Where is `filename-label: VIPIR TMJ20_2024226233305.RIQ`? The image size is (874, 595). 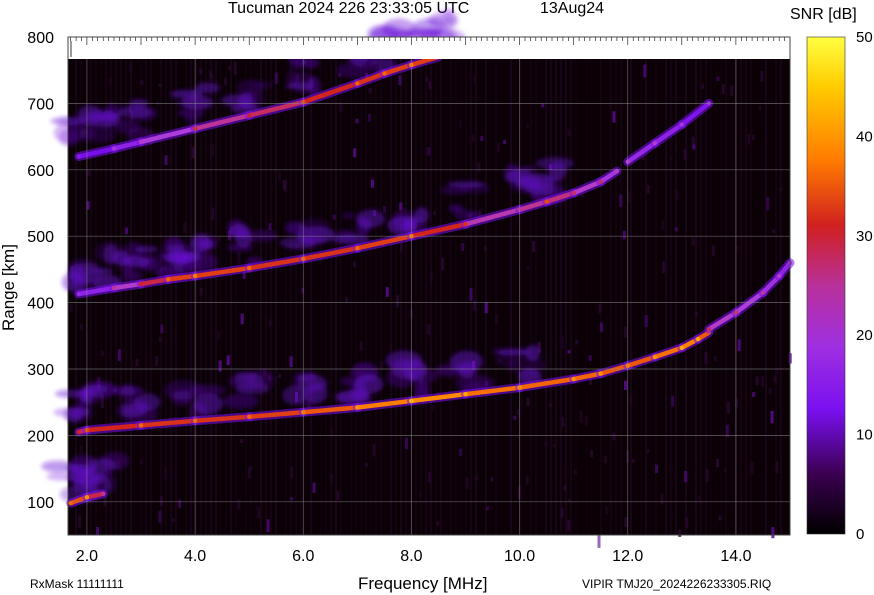 filename-label: VIPIR TMJ20_2024226233305.RIQ is located at coordinates (677, 584).